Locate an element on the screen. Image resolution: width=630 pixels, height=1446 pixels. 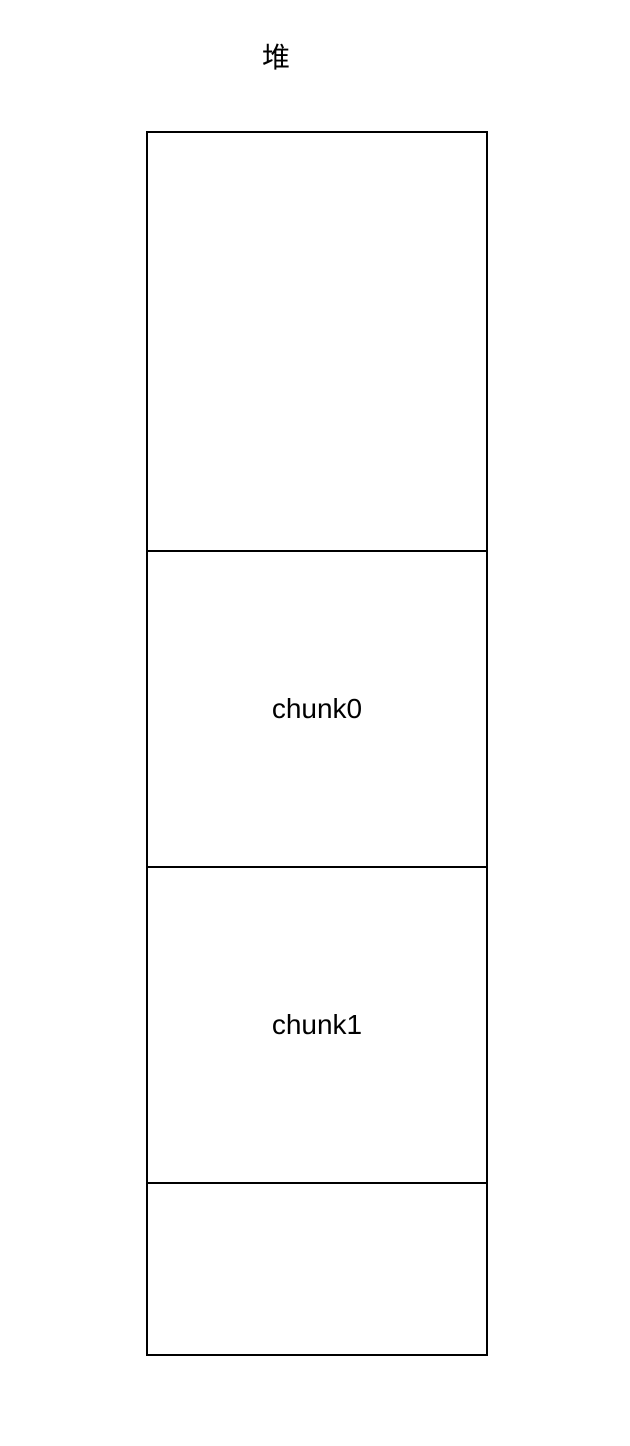
heap-segment-chunk0: chunk0 is located at coordinates (317, 710).